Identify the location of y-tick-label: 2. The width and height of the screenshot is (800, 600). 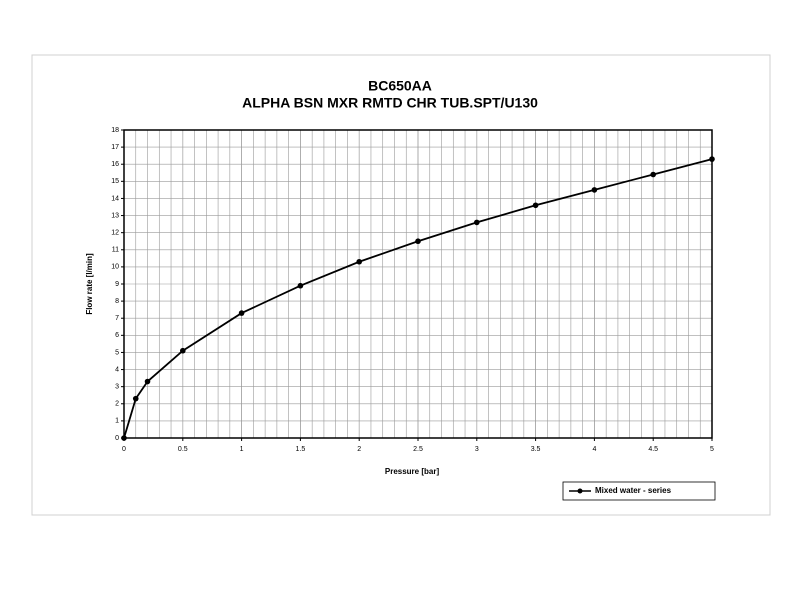
(117, 404).